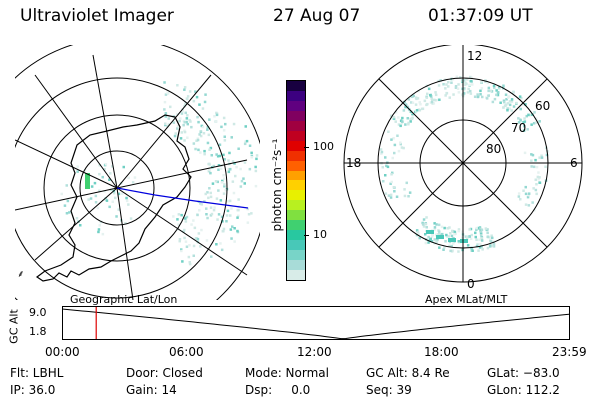  What do you see at coordinates (14, 326) in the screenshot?
I see `altitude-axis-title: GC Alt` at bounding box center [14, 326].